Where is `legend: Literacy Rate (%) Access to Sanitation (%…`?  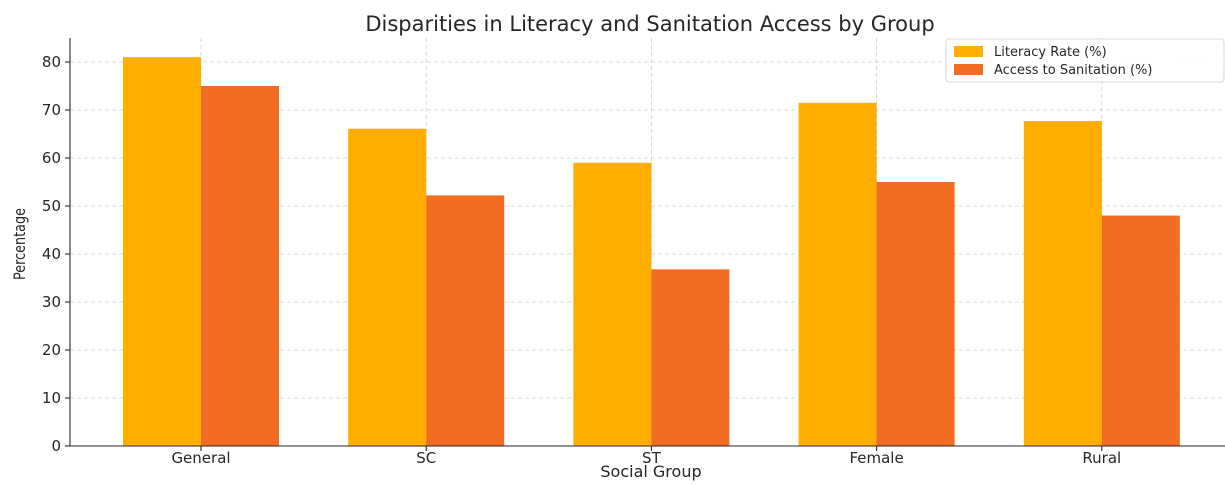 legend: Literacy Rate (%) Access to Sanitation (%… is located at coordinates (1085, 60).